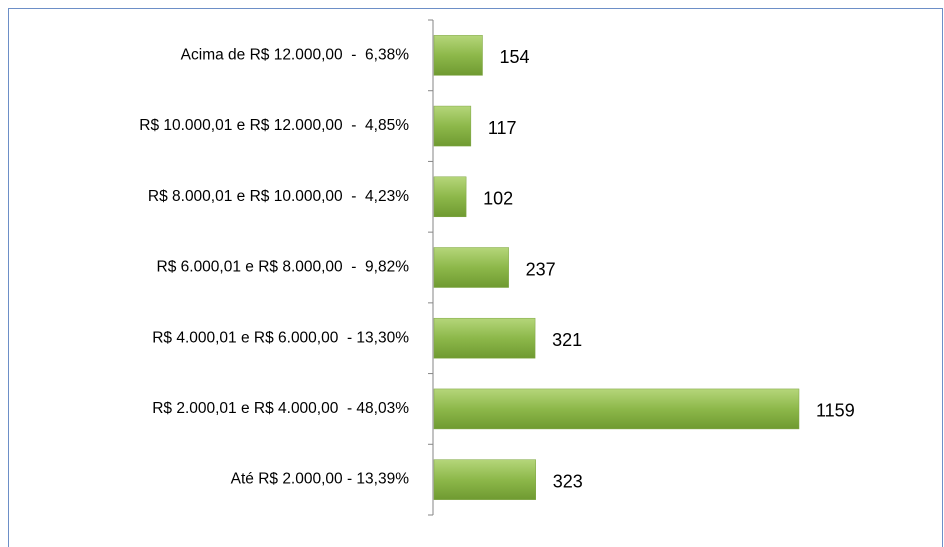  I want to click on data-label: 237, so click(541, 269).